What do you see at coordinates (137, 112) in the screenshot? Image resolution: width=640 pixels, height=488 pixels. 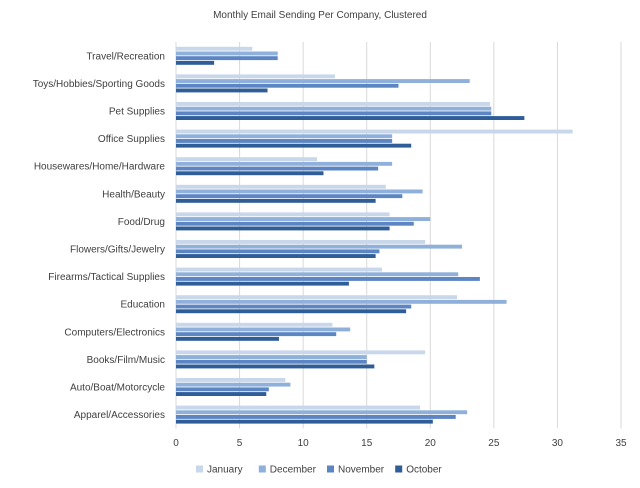 I see `category-label: Pet Supplies` at bounding box center [137, 112].